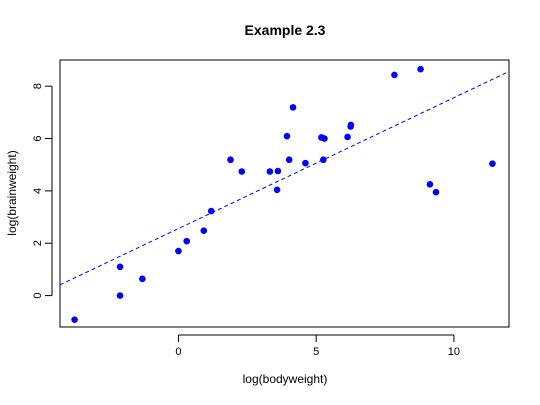 The image size is (540, 405). I want to click on x-axis: 0 5 10, so click(317, 346).